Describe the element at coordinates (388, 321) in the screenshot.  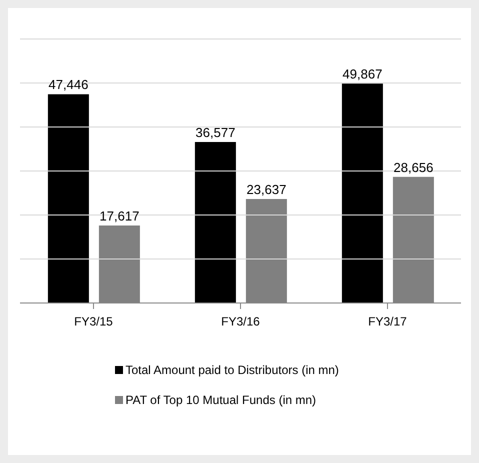
I see `x-tick-label: FY3/17` at that location.